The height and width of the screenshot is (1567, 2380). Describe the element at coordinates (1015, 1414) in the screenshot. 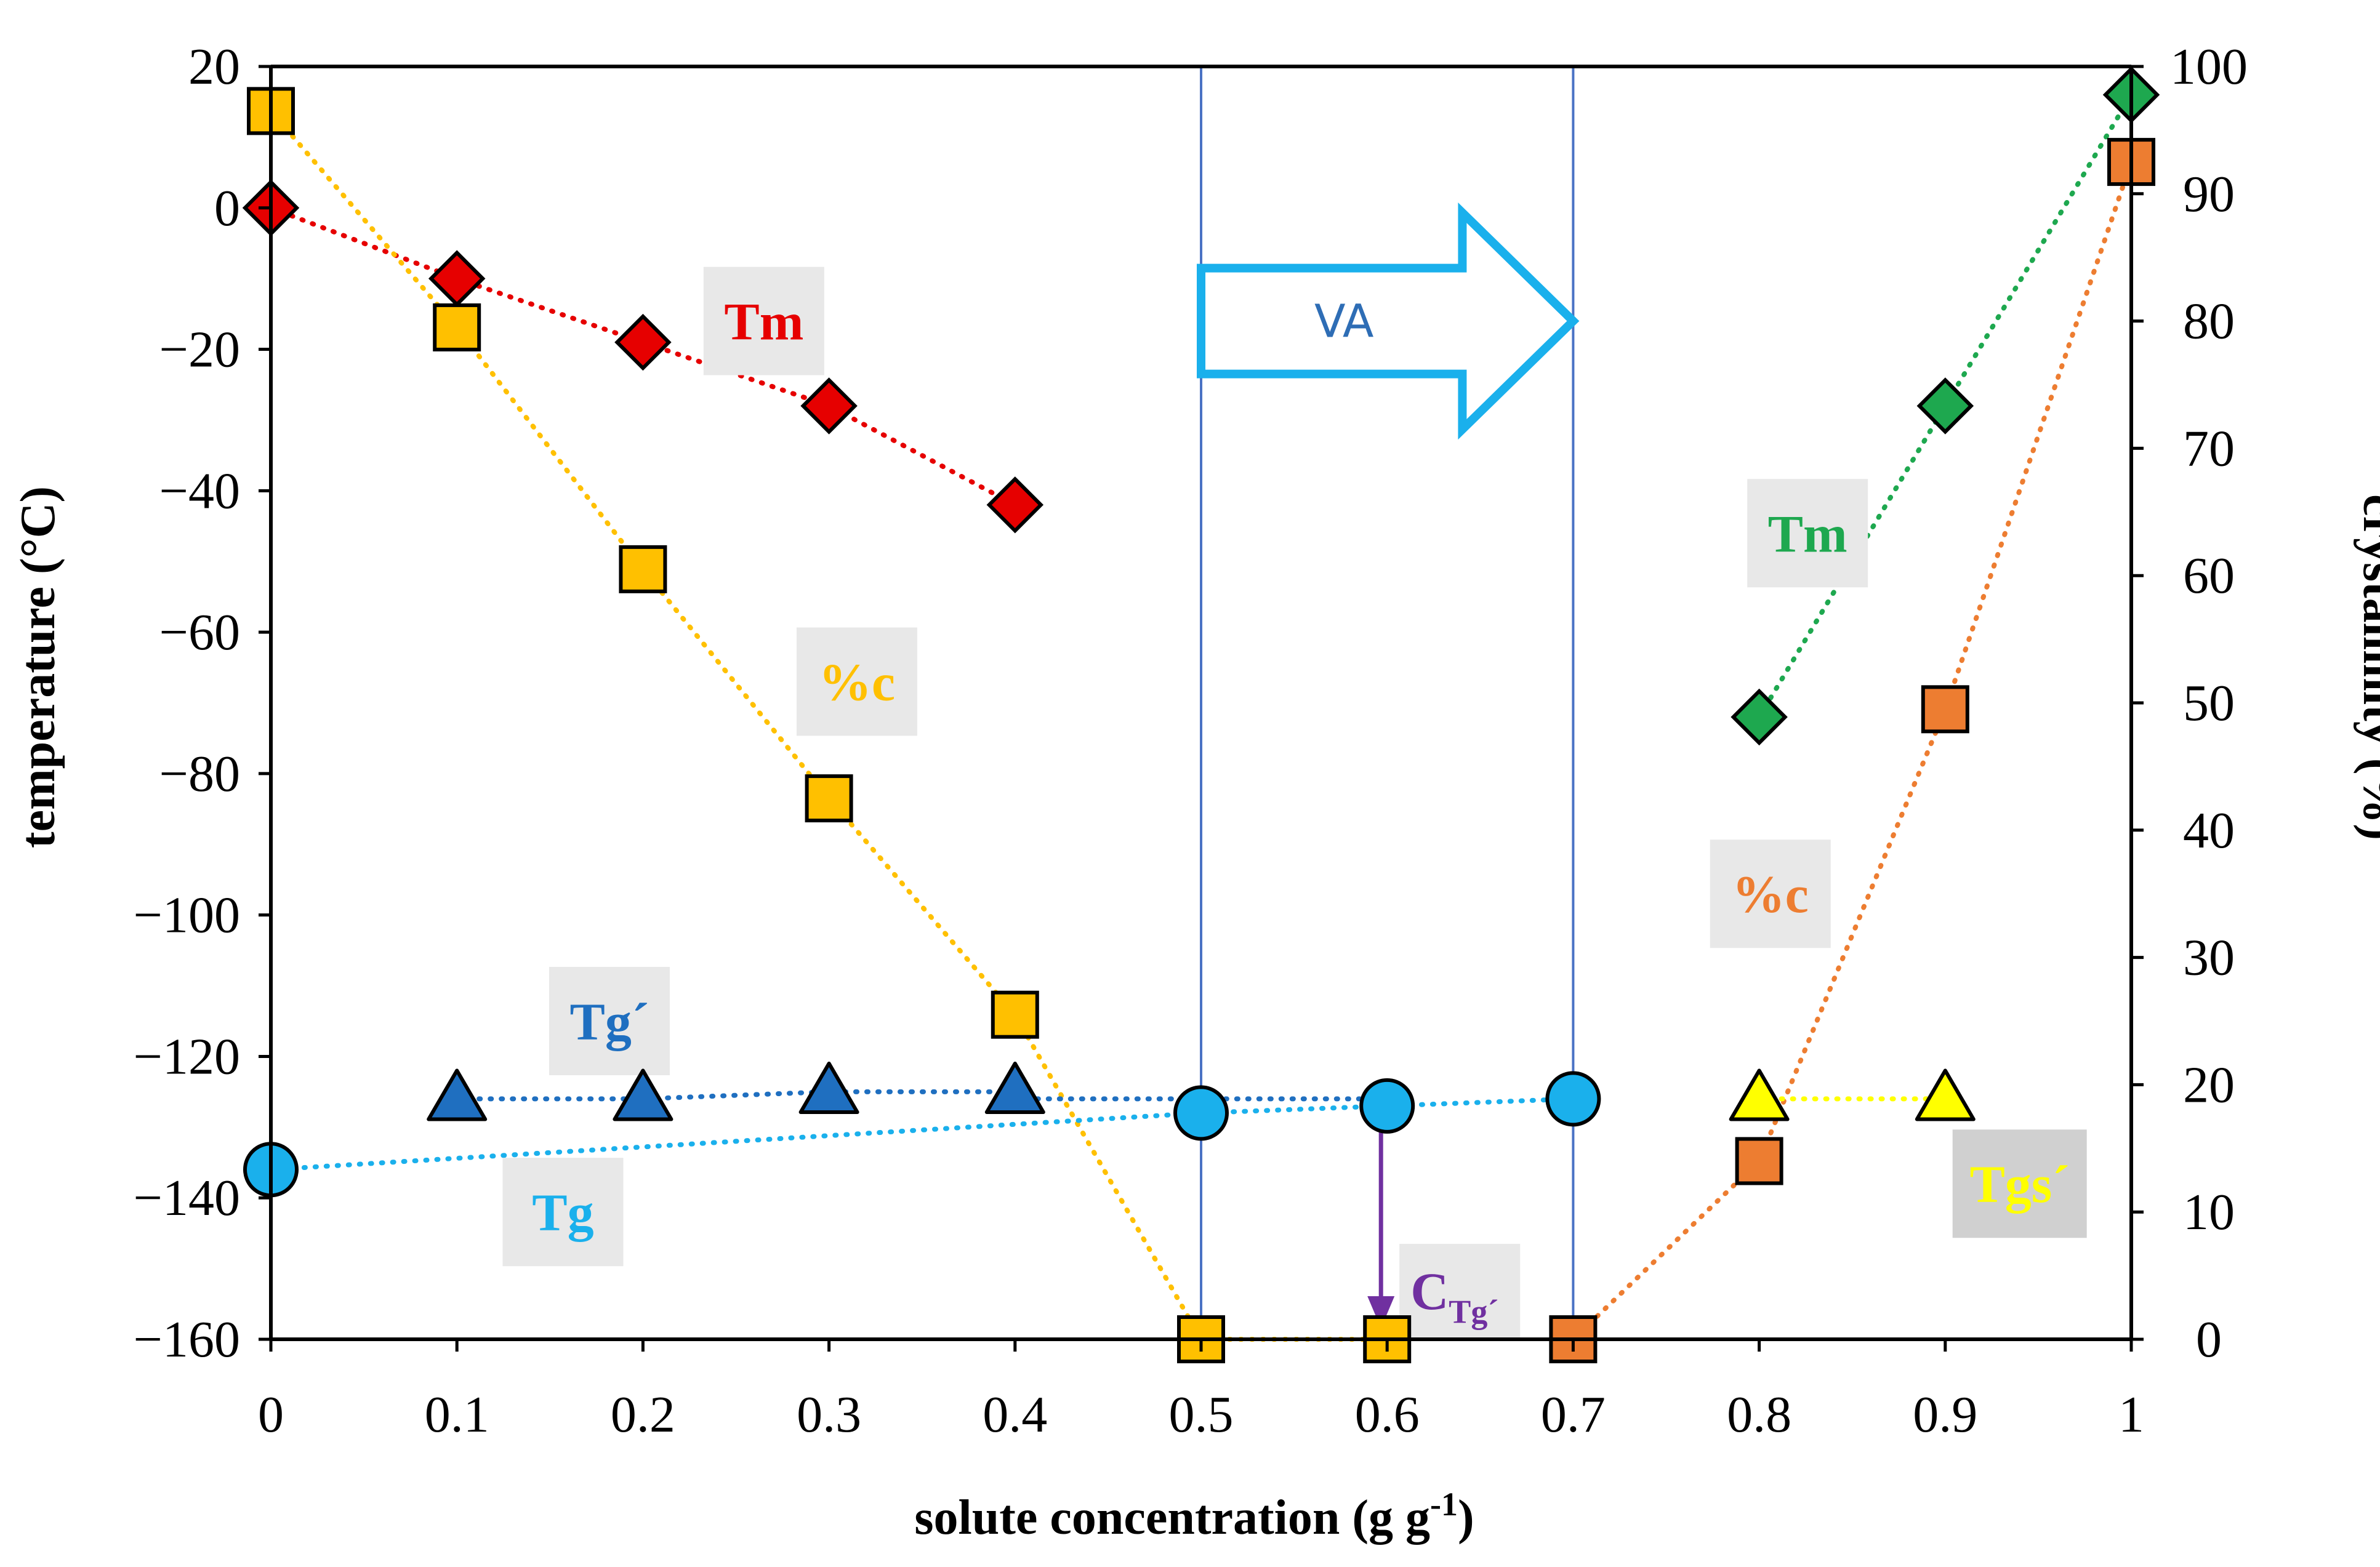

I see `x-tick-label-4: 0.4` at that location.